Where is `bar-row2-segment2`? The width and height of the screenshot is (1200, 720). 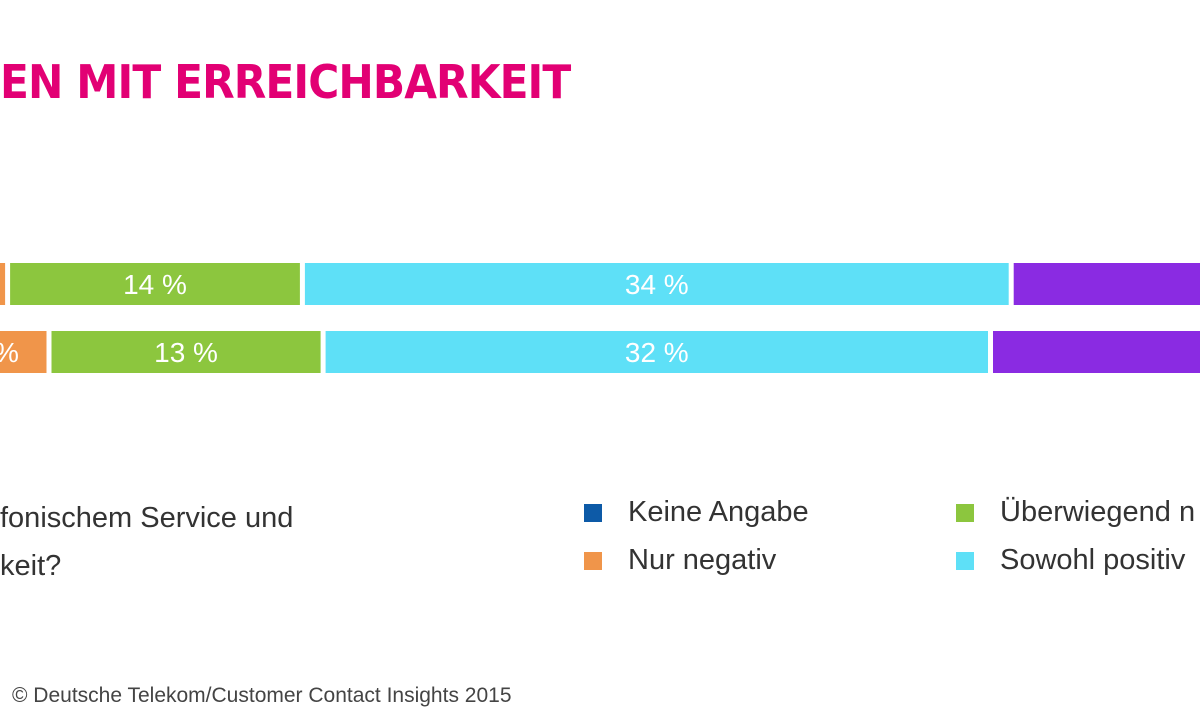 bar-row2-segment2 is located at coordinates (186, 352).